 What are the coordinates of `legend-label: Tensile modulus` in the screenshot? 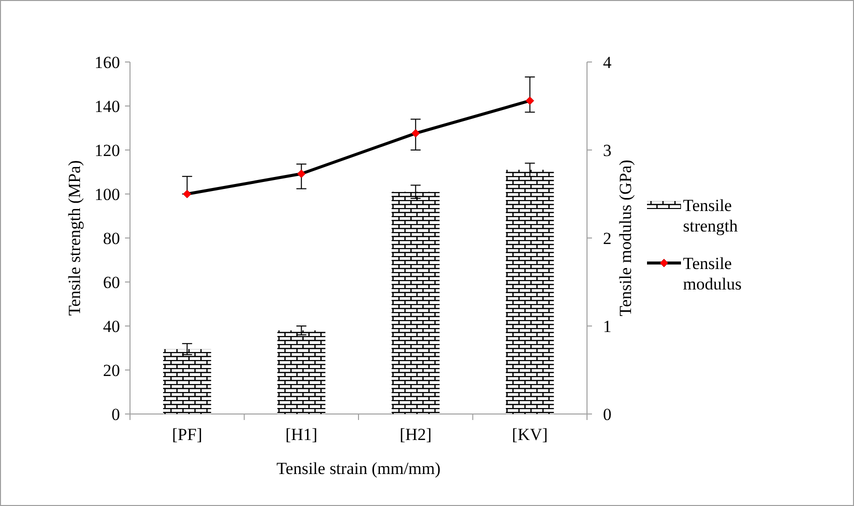 It's located at (712, 274).